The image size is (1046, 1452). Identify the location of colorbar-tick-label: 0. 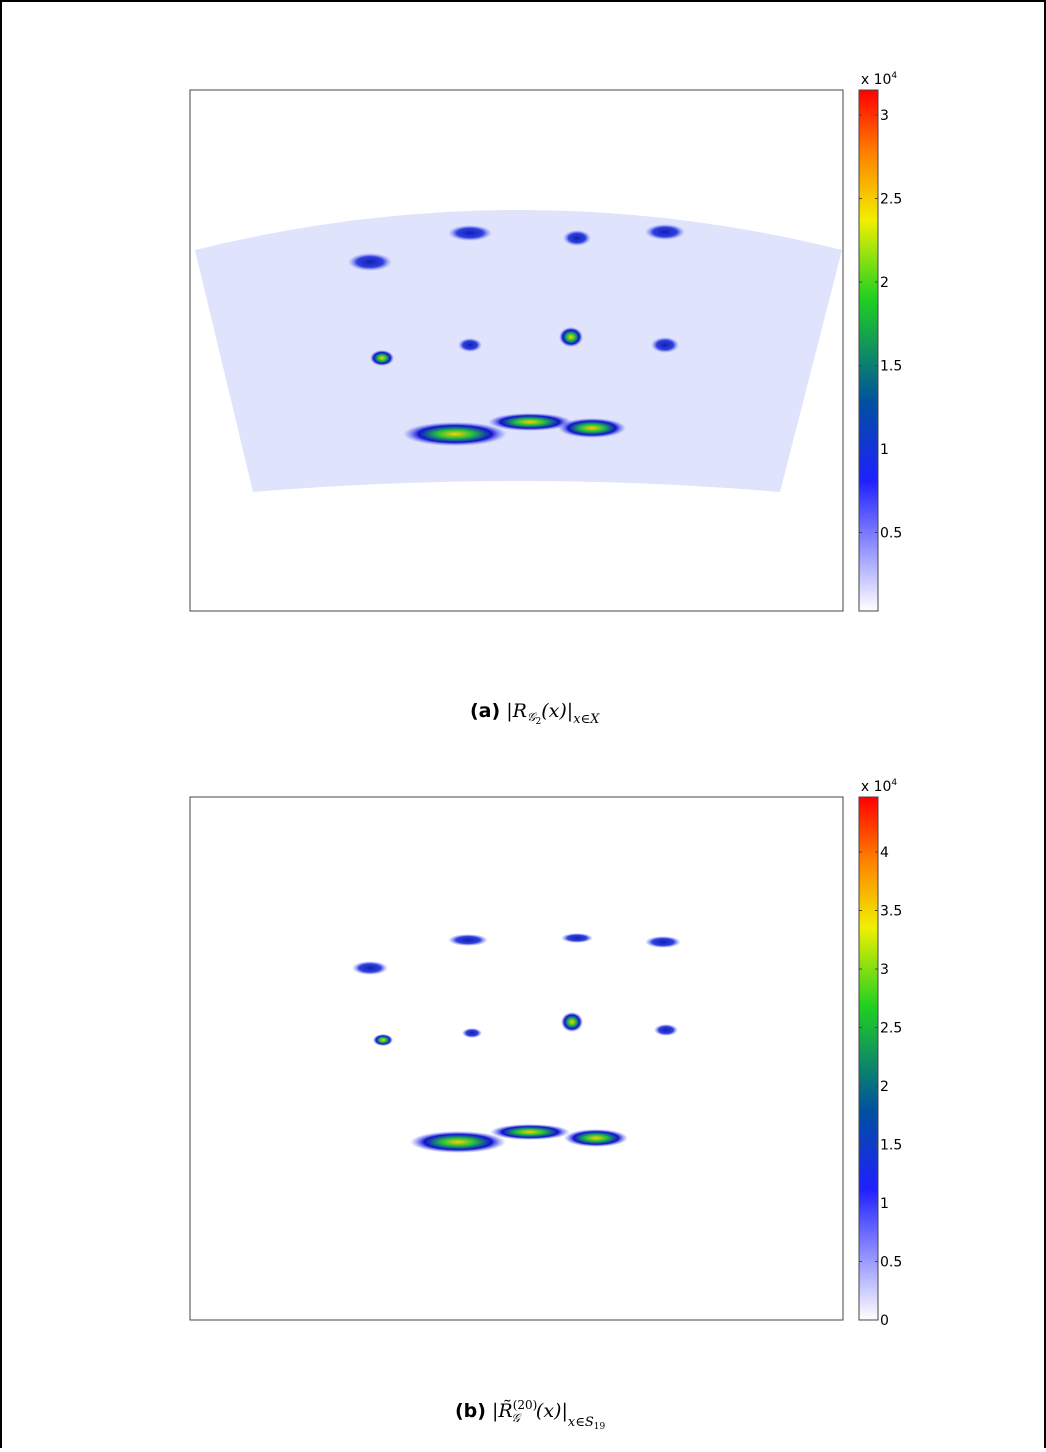
(884, 1321).